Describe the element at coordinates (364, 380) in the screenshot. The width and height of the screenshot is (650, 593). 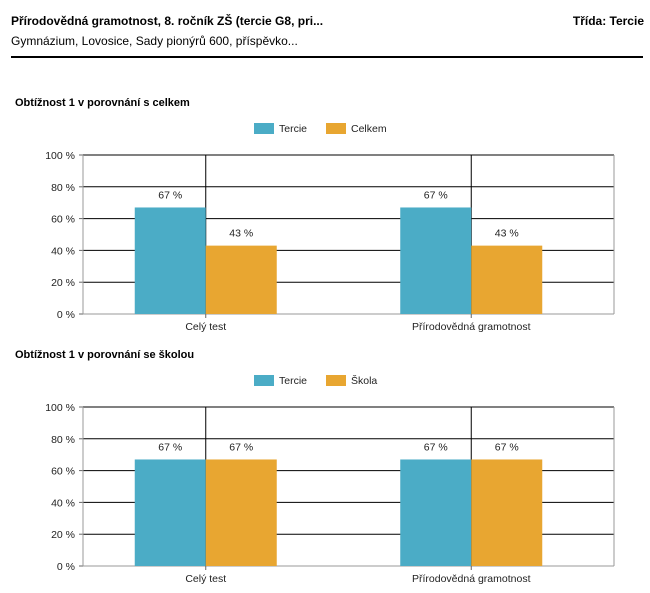
I see `legend-label-2: Škola` at that location.